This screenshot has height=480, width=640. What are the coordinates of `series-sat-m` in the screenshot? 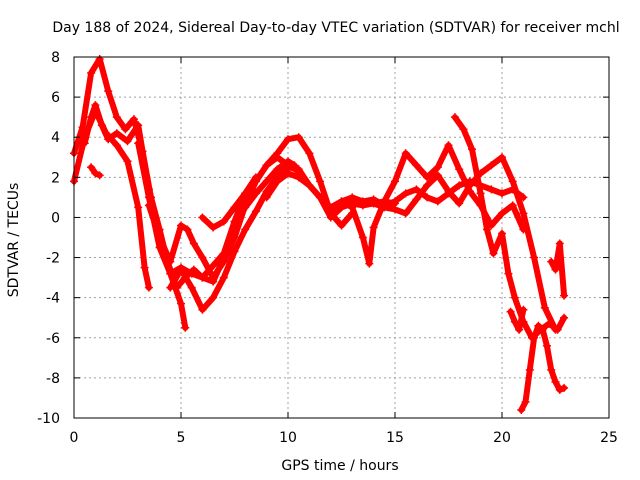 It's located at (517, 319).